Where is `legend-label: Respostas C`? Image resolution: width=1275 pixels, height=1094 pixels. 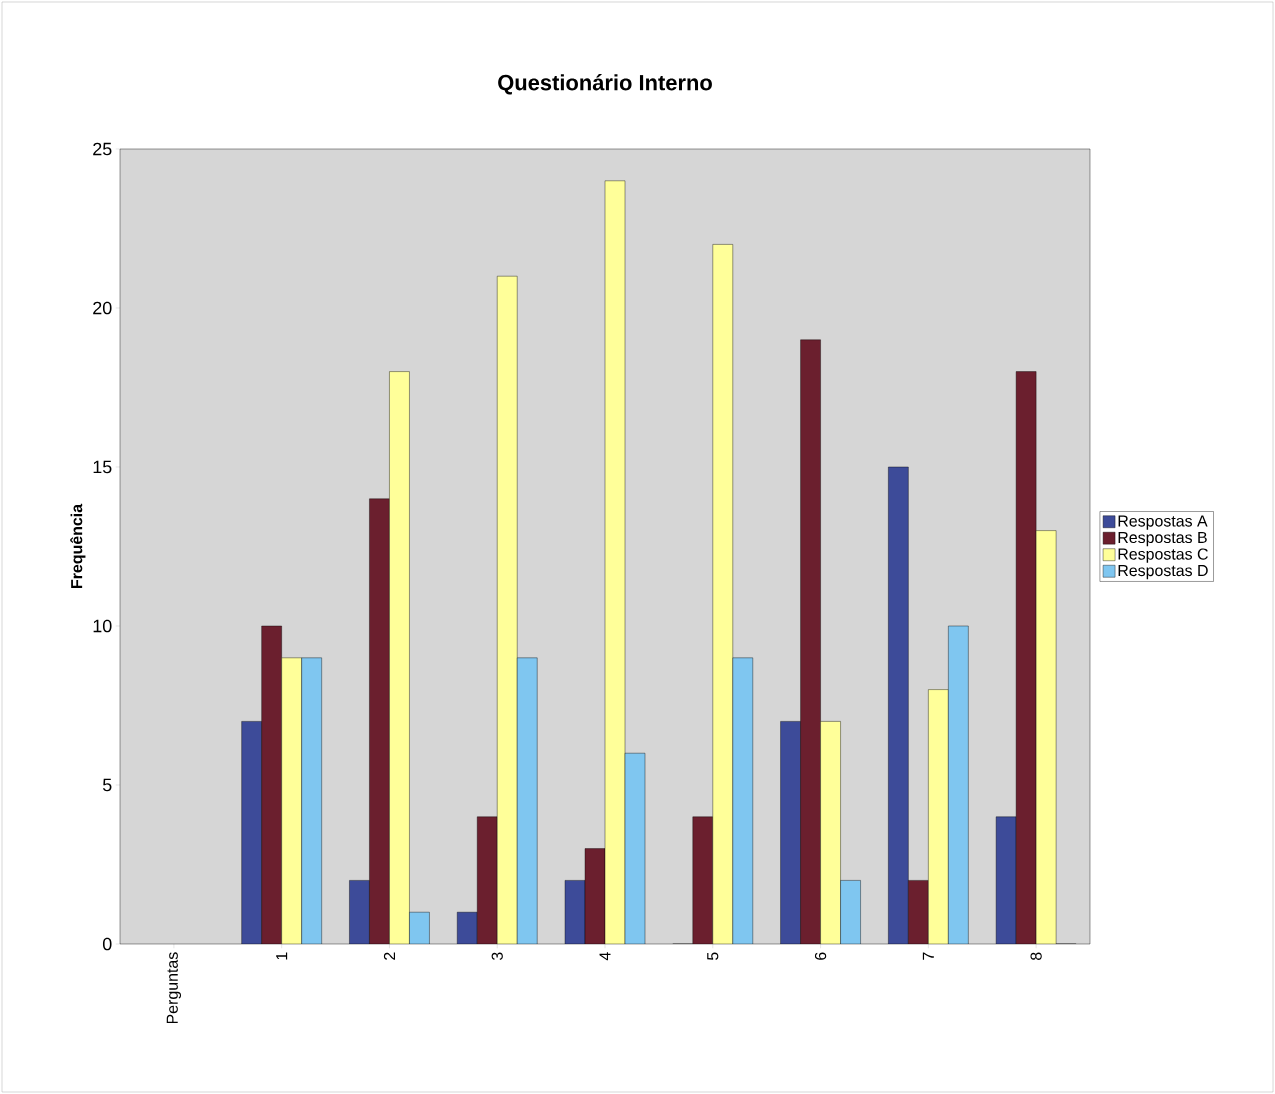 legend-label: Respostas C is located at coordinates (1163, 555).